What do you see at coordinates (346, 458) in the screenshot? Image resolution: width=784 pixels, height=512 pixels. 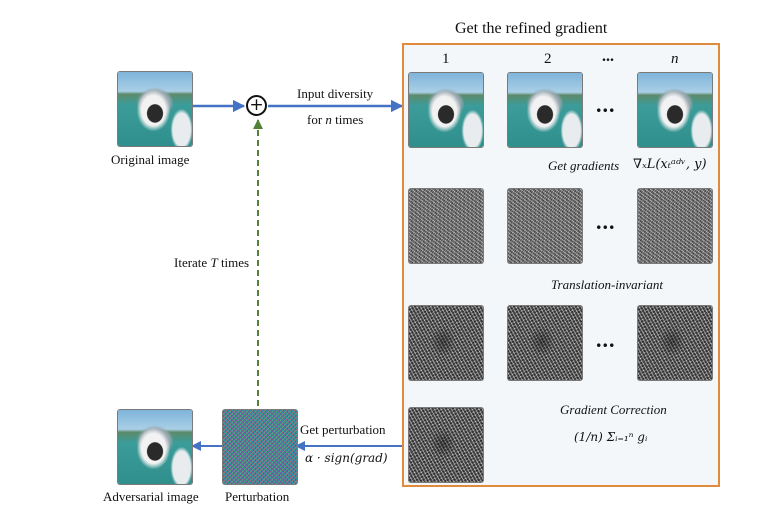 I see `perturbation-formula: α · sign(grad)` at bounding box center [346, 458].